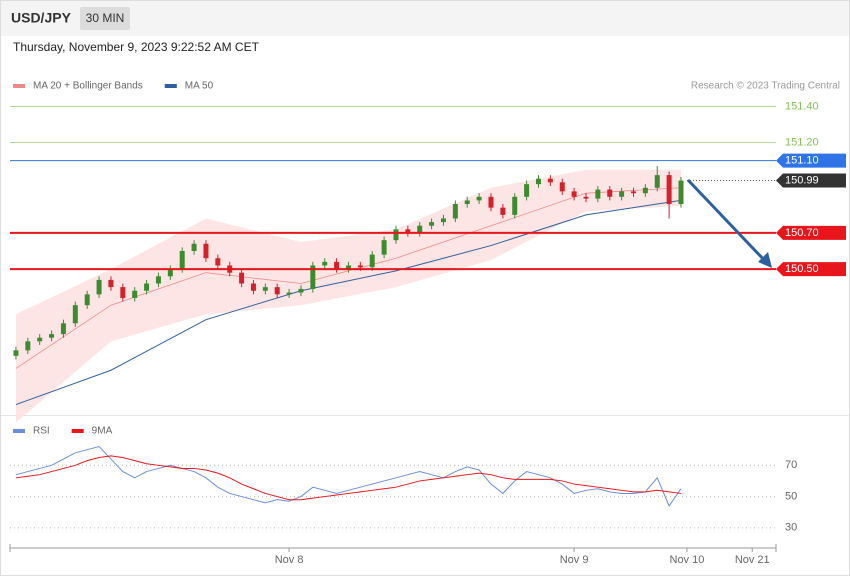 Image resolution: width=850 pixels, height=576 pixels. I want to click on interval: 30 MIN, so click(105, 18).